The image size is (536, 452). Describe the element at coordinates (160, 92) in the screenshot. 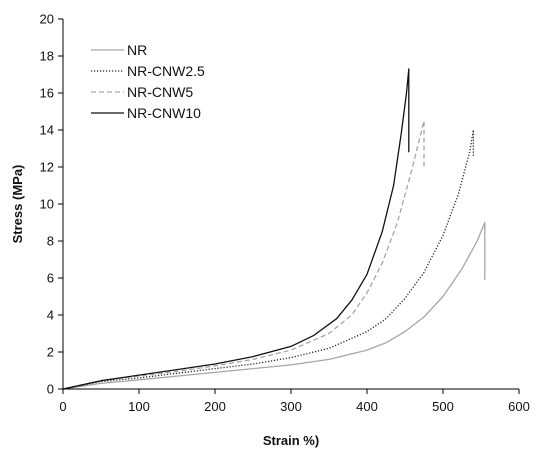

I see `legend-label-2: NR-CNW5` at that location.